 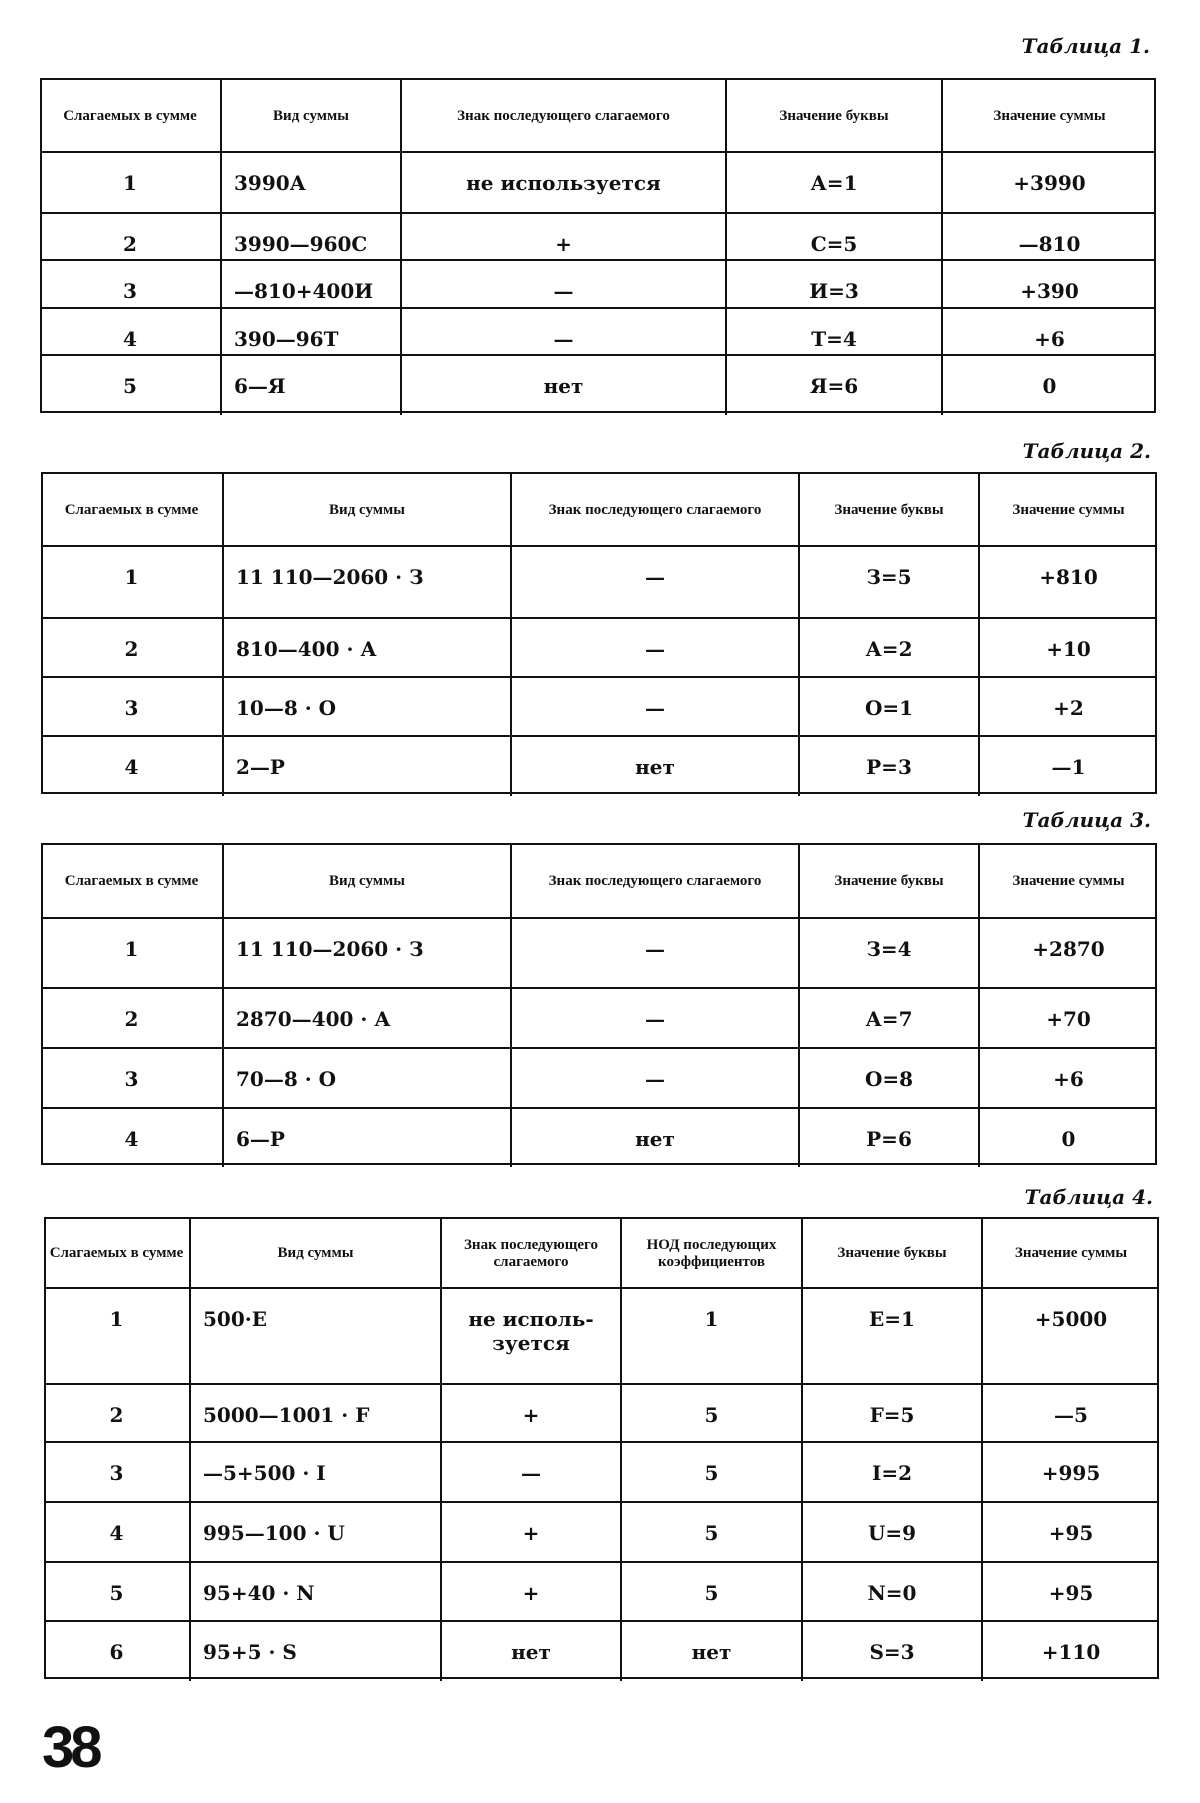 What do you see at coordinates (1048, 332) in the screenshot?
I see `table-cell: +6` at bounding box center [1048, 332].